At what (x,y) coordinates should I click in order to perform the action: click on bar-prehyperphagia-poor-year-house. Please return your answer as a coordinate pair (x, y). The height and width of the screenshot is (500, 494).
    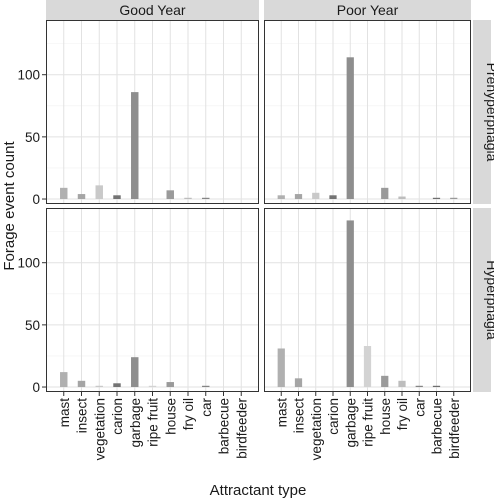
    Looking at the image, I should click on (385, 193).